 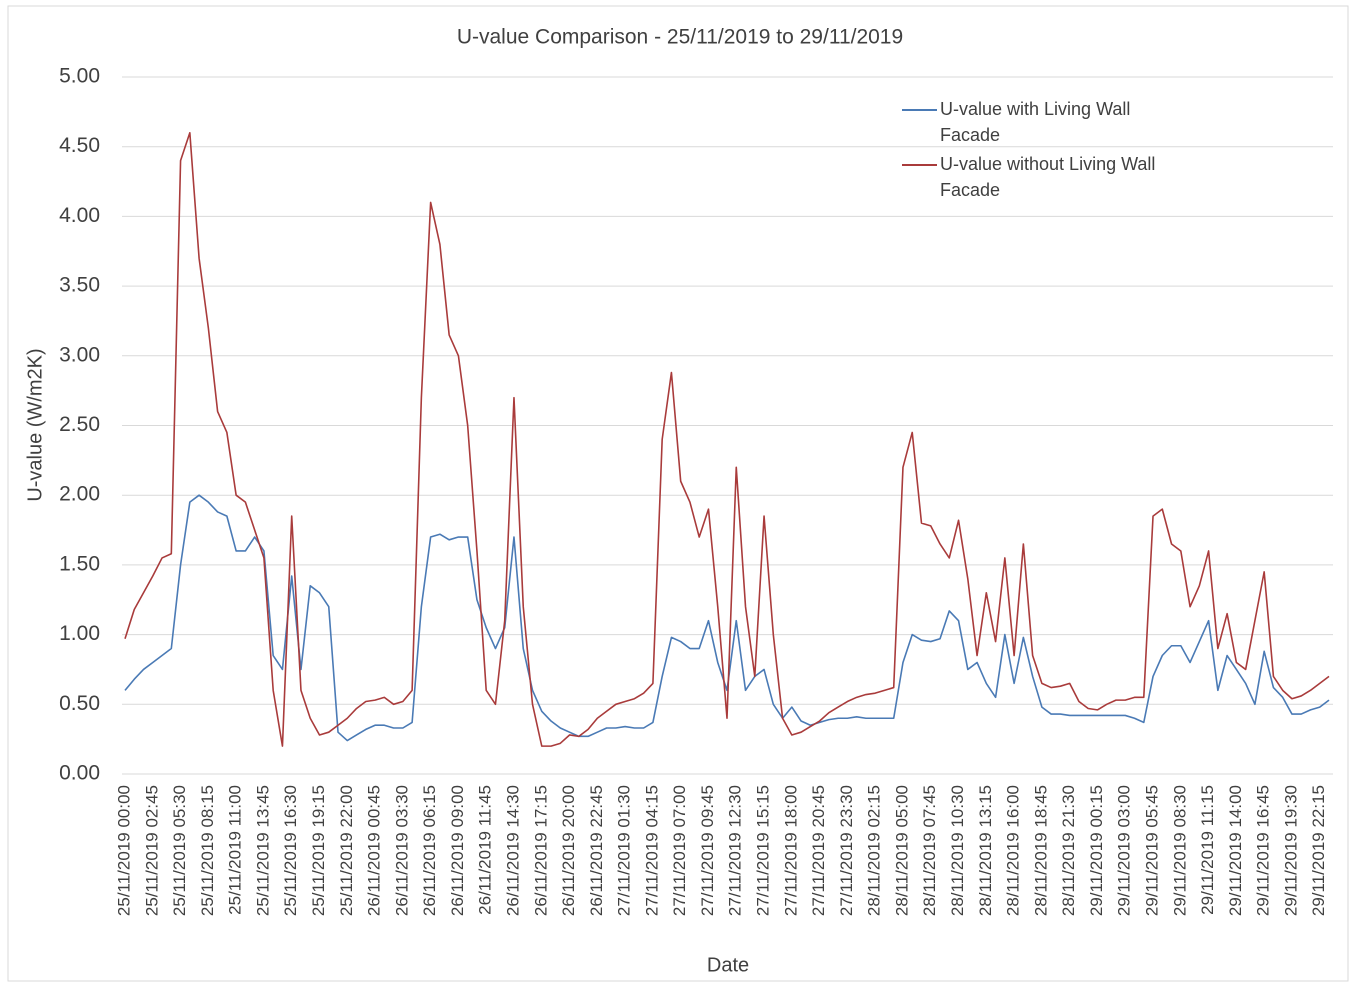 I want to click on y-tick-label: 3.50, so click(x=79, y=285).